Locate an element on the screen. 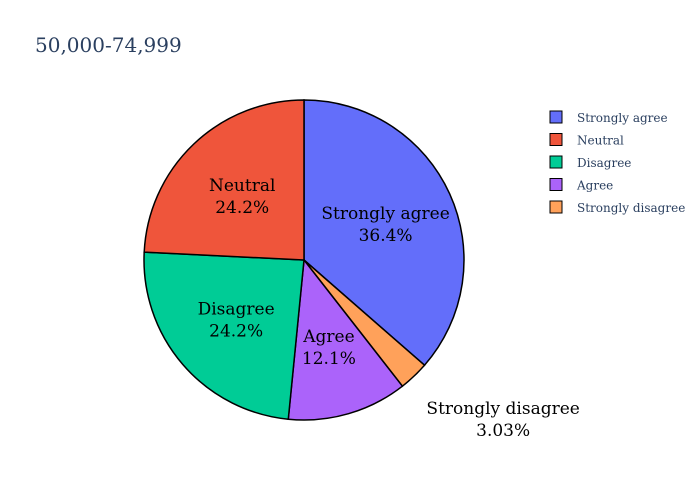  slice-label-agree: Agree is located at coordinates (328, 337).